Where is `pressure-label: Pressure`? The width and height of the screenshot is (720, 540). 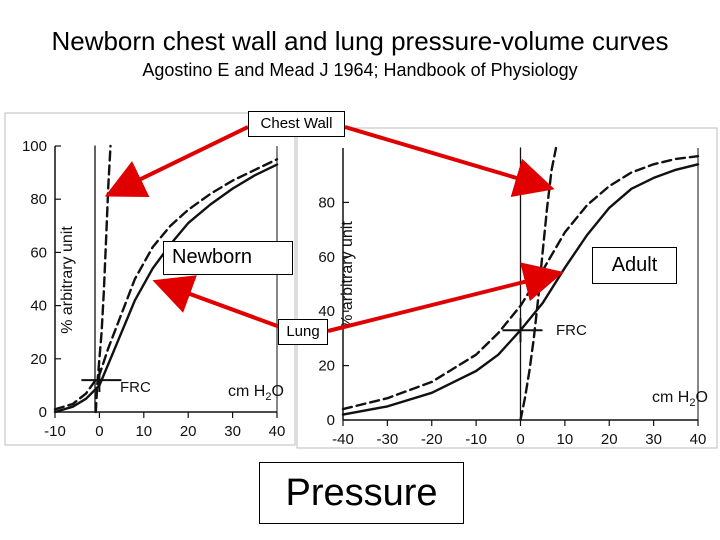
pressure-label: Pressure is located at coordinates (361, 493).